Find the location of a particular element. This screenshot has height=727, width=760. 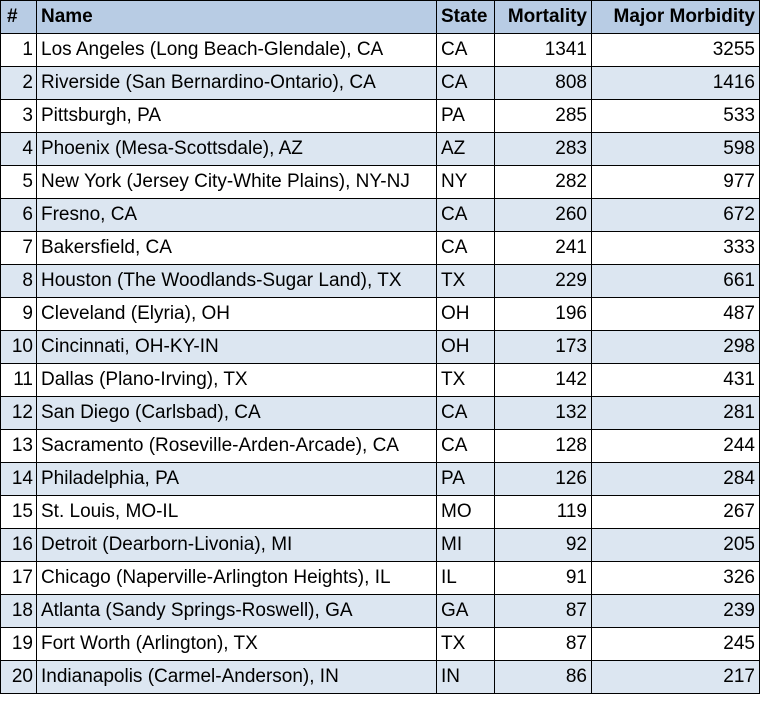

row-state-cell: MI is located at coordinates (465, 545).